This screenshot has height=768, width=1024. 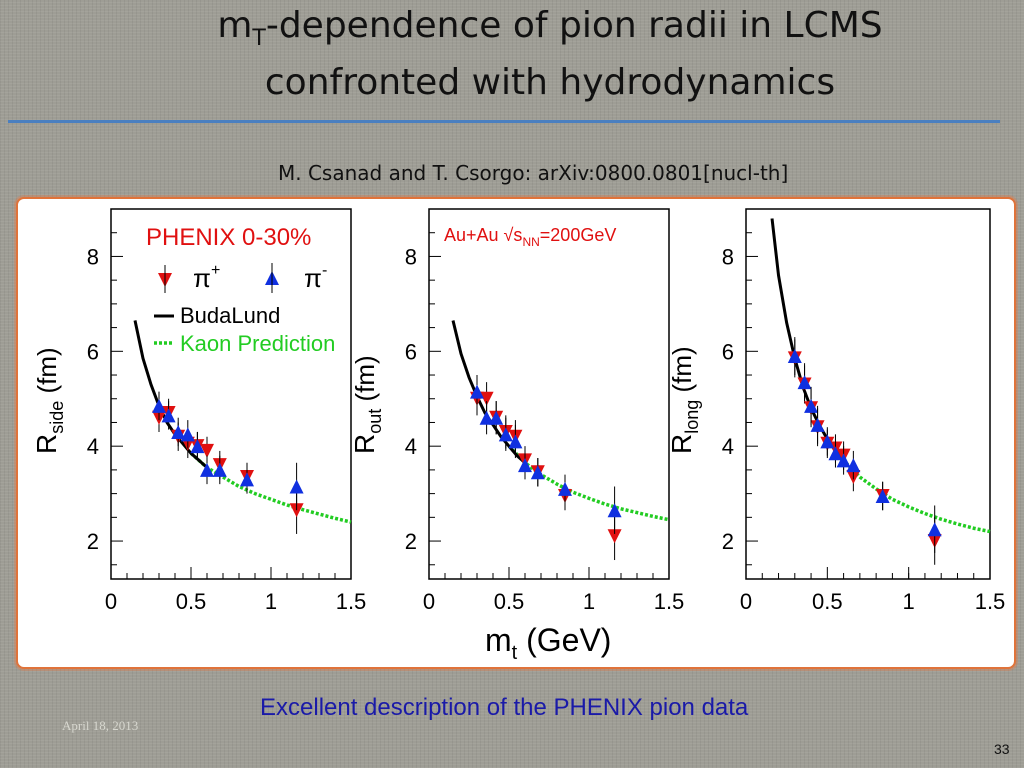 I want to click on legend-pi-minus-label: π-, so click(x=315, y=277).